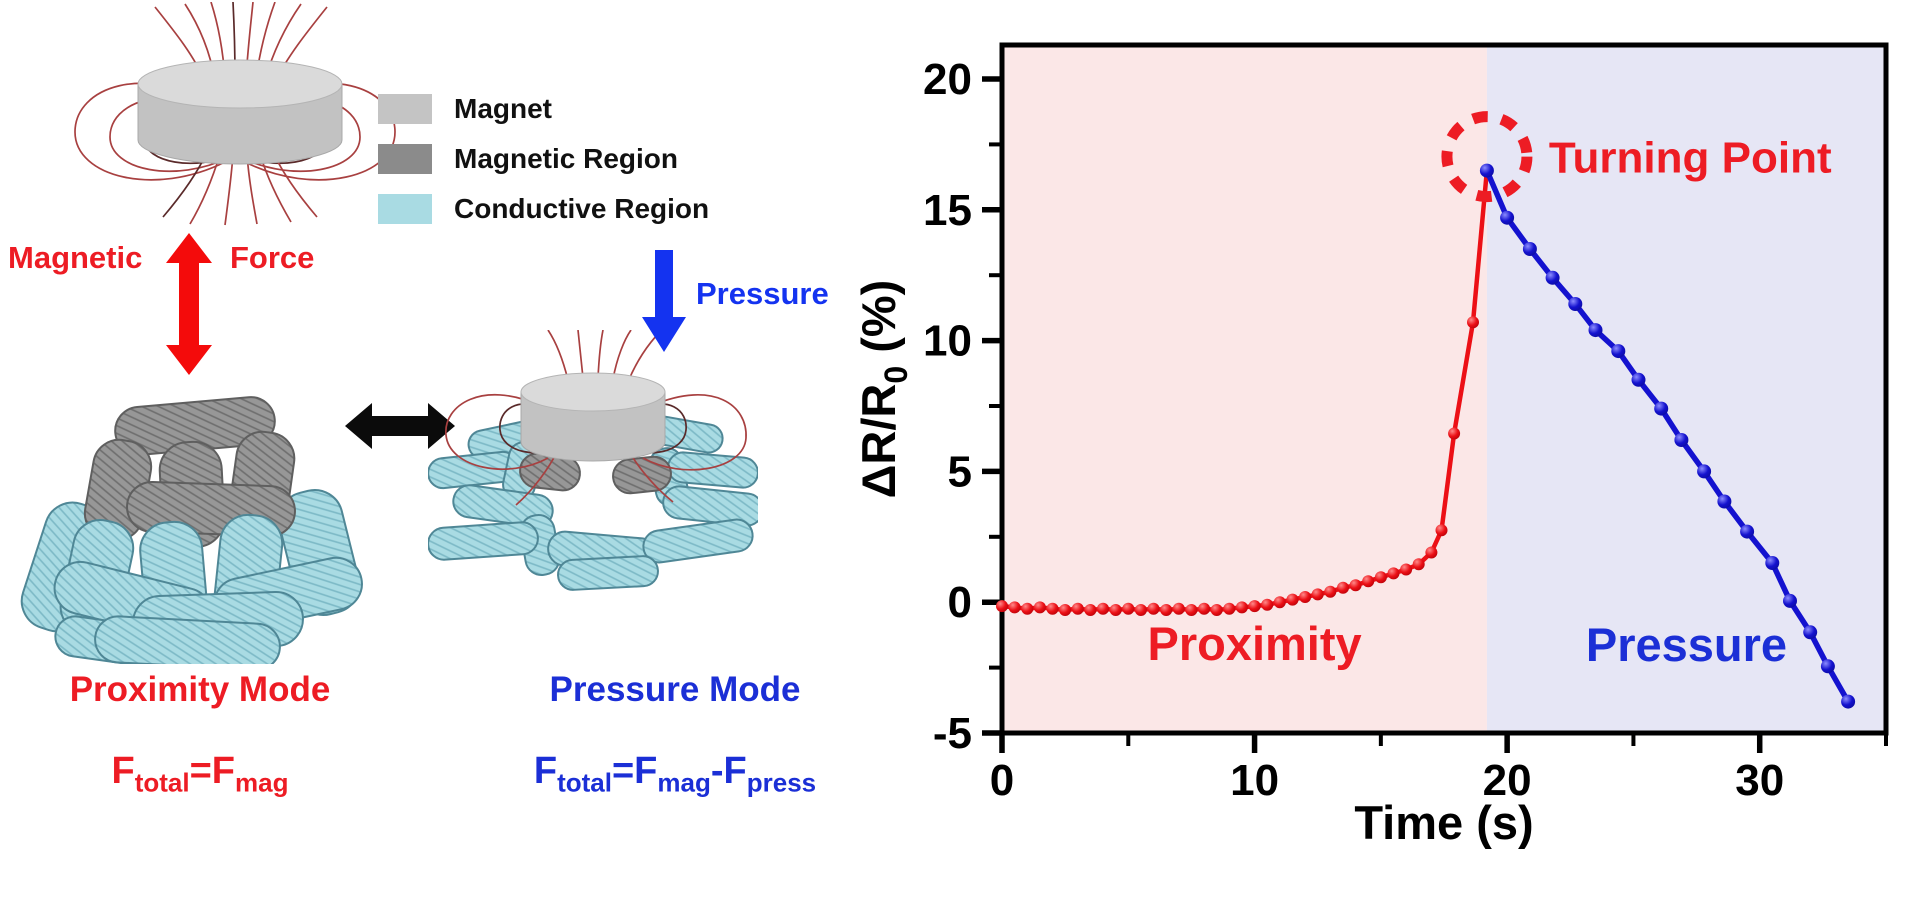  What do you see at coordinates (503, 108) in the screenshot?
I see `legend-label-magnet: Magnet` at bounding box center [503, 108].